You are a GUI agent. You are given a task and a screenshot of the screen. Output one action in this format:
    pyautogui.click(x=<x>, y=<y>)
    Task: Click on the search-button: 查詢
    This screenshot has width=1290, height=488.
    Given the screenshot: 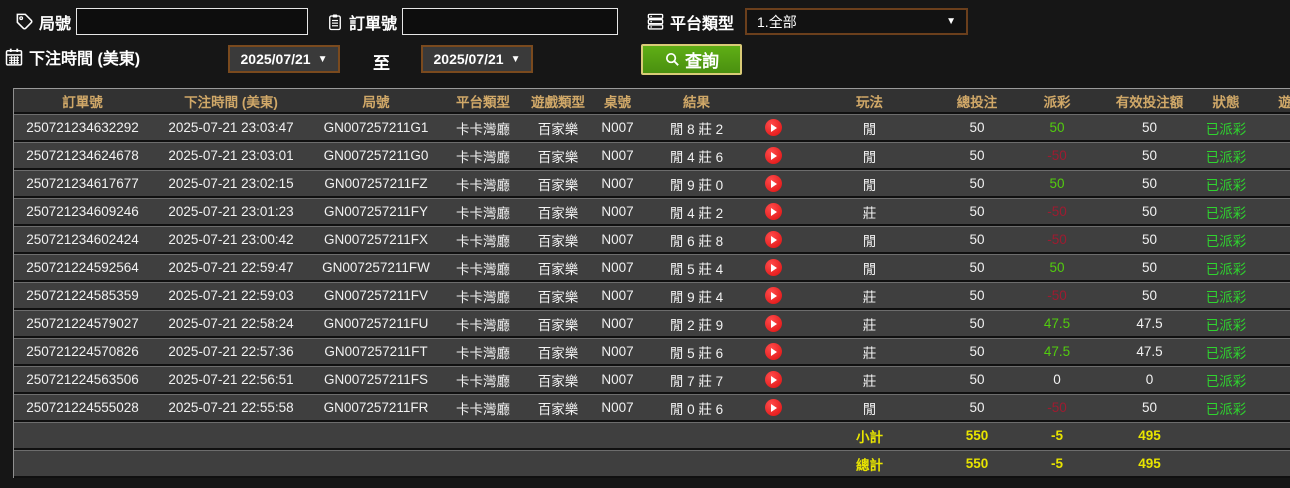 What is the action you would take?
    pyautogui.click(x=691, y=59)
    